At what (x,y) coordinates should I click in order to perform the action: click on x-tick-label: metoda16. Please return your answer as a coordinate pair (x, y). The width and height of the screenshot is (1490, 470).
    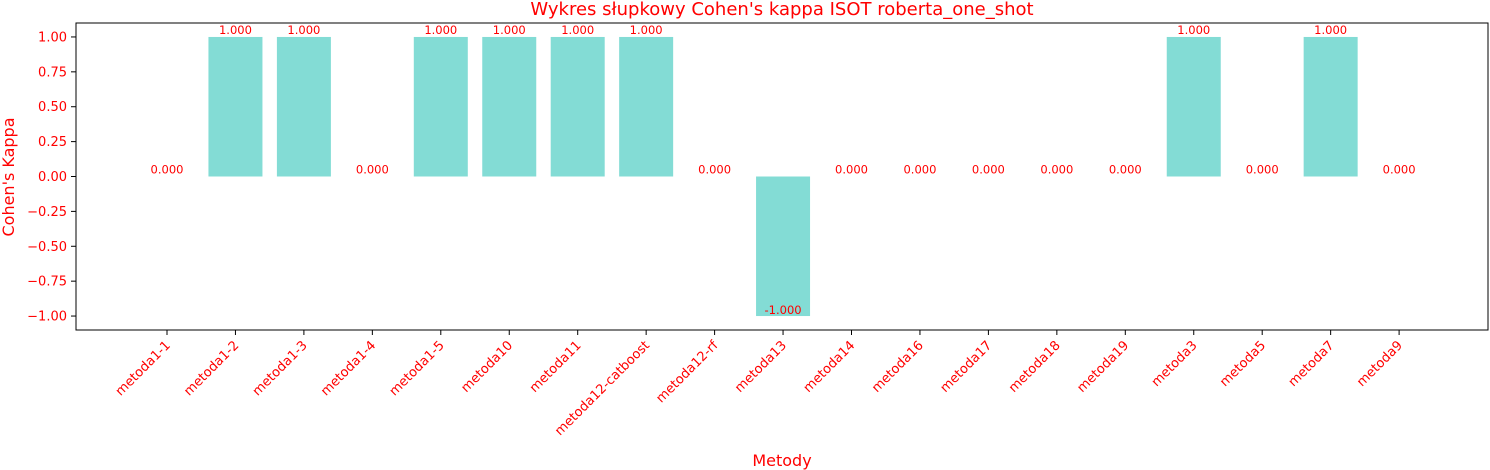
    Looking at the image, I should click on (898, 367).